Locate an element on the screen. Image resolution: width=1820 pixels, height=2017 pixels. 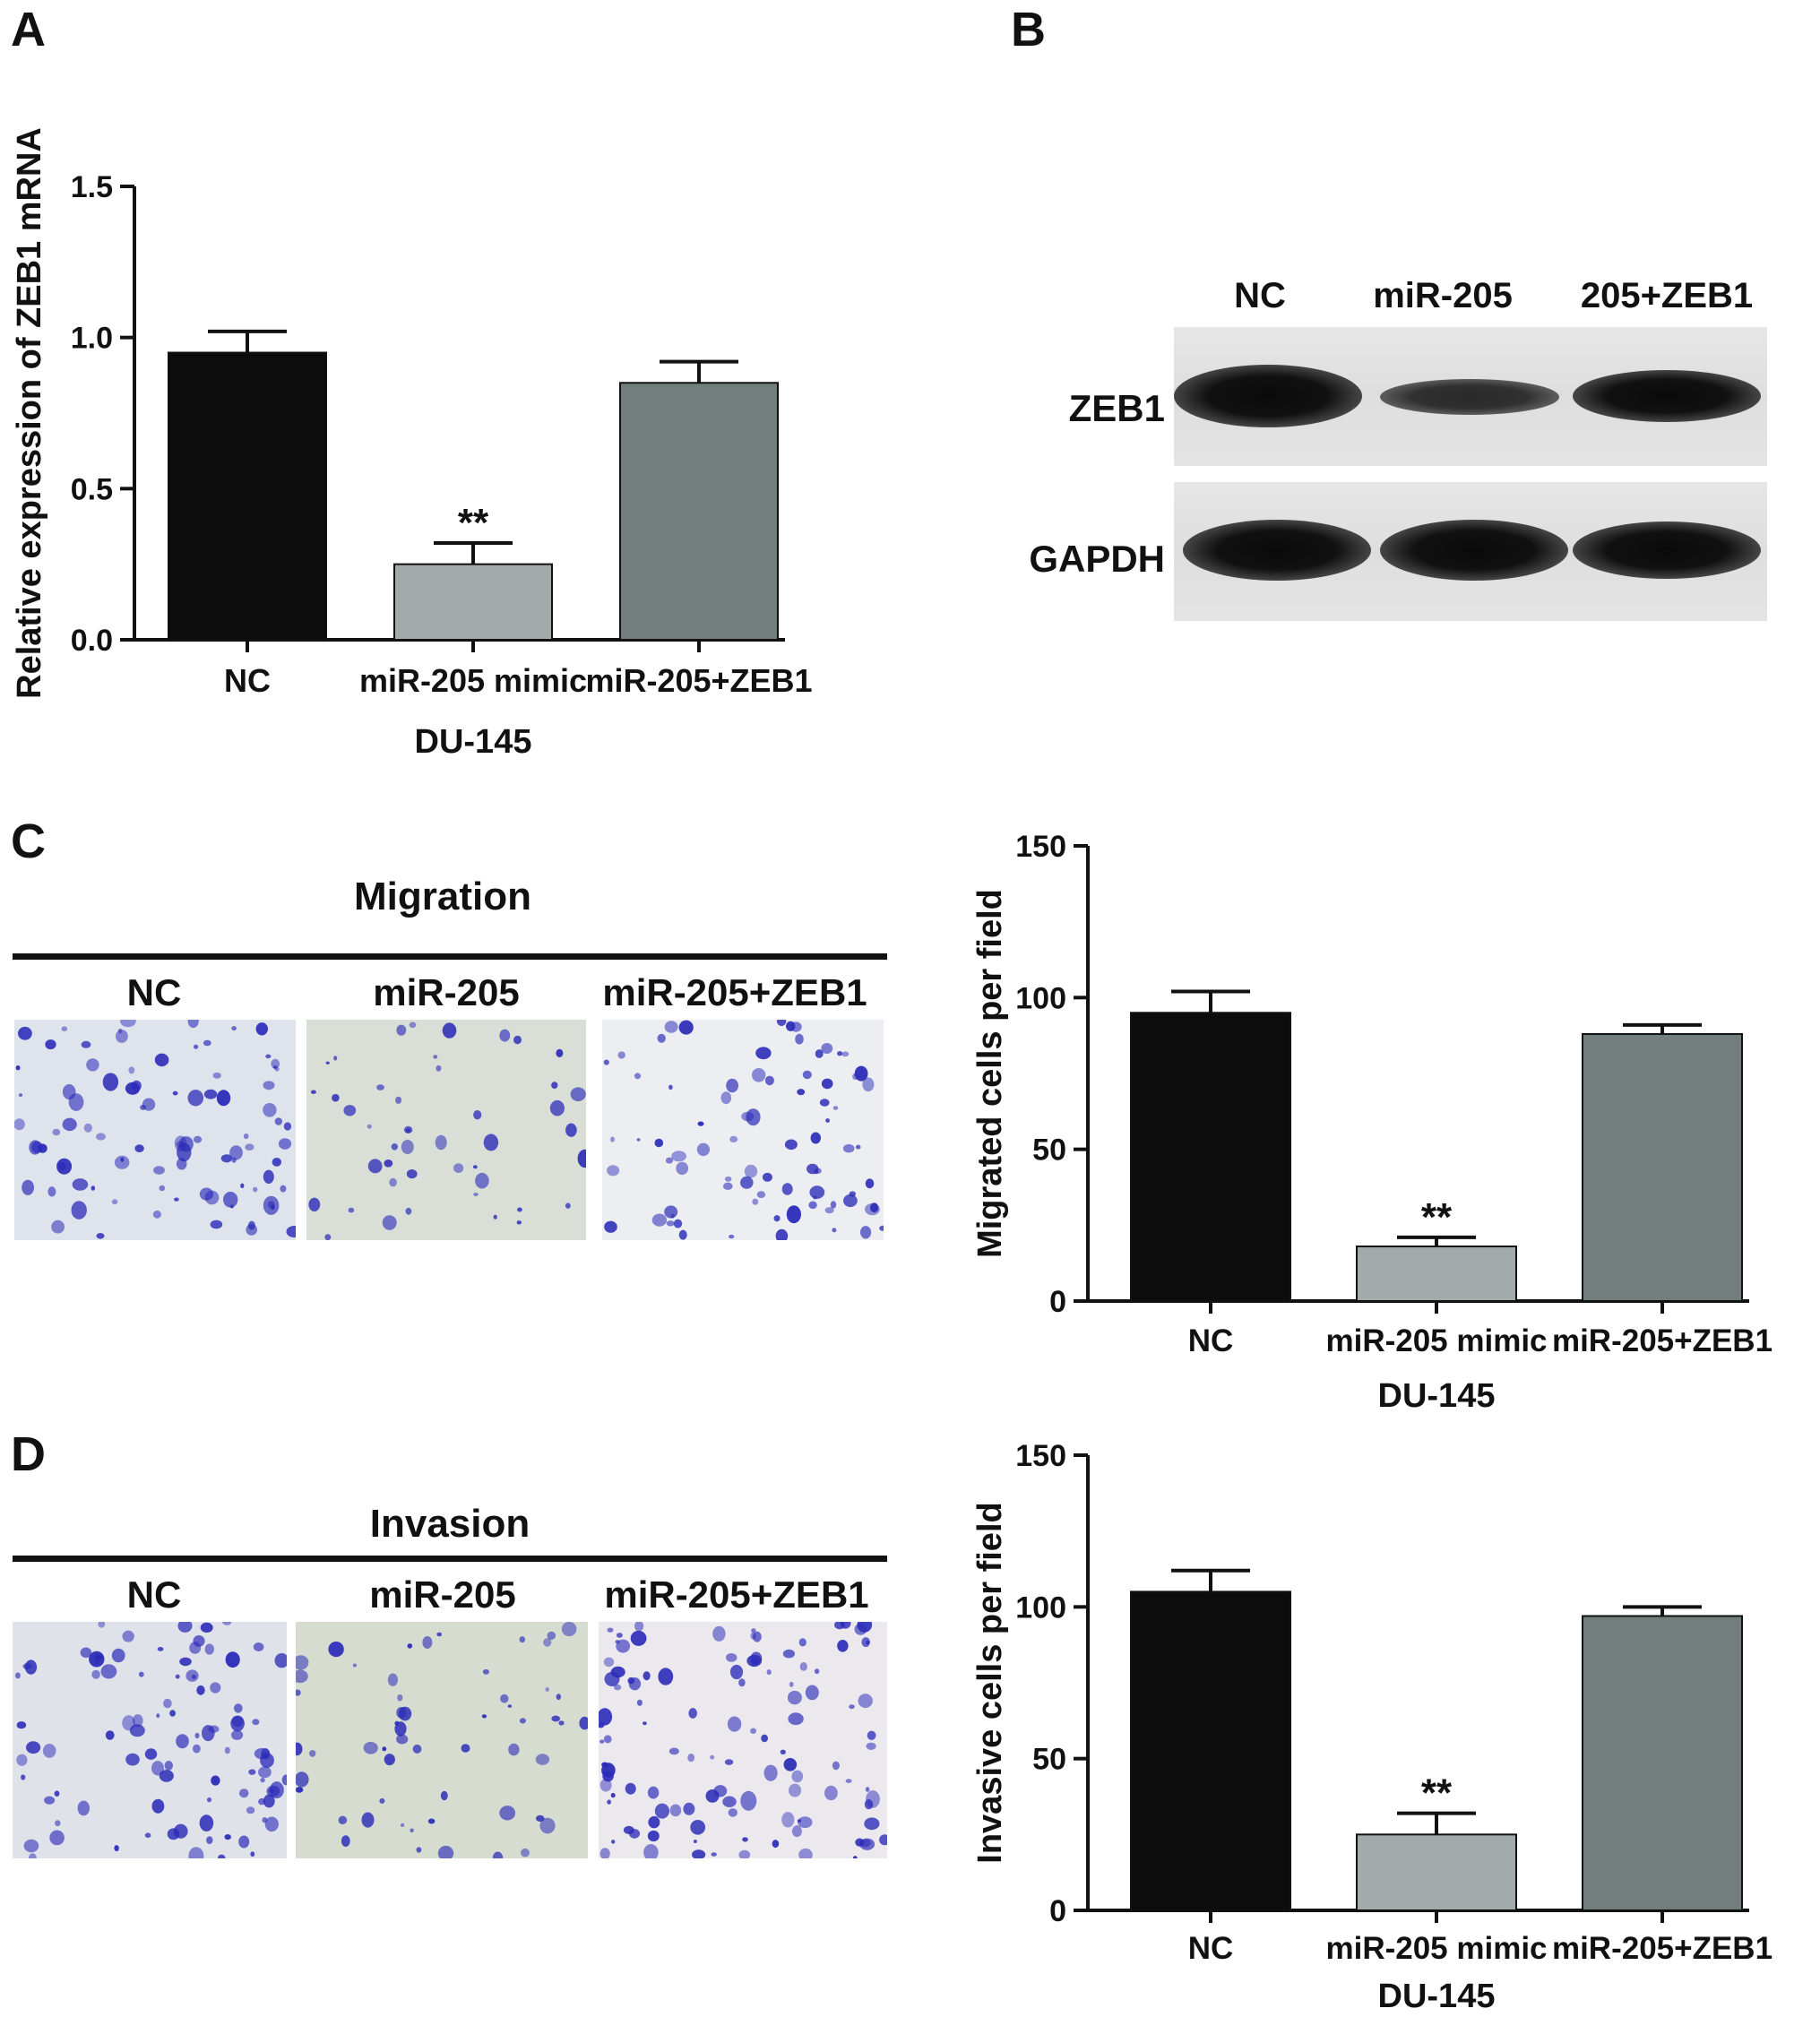
invasion-image-nc is located at coordinates (150, 1740).